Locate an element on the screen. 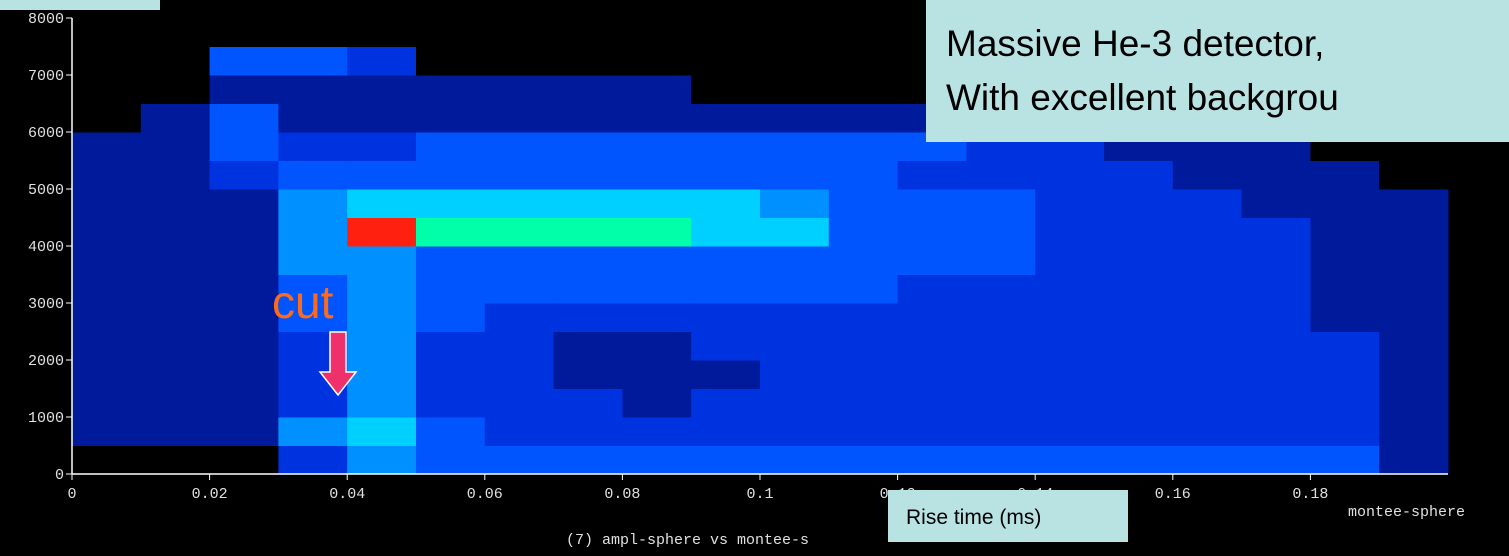  x-tick-label: 0.1 is located at coordinates (759, 494).